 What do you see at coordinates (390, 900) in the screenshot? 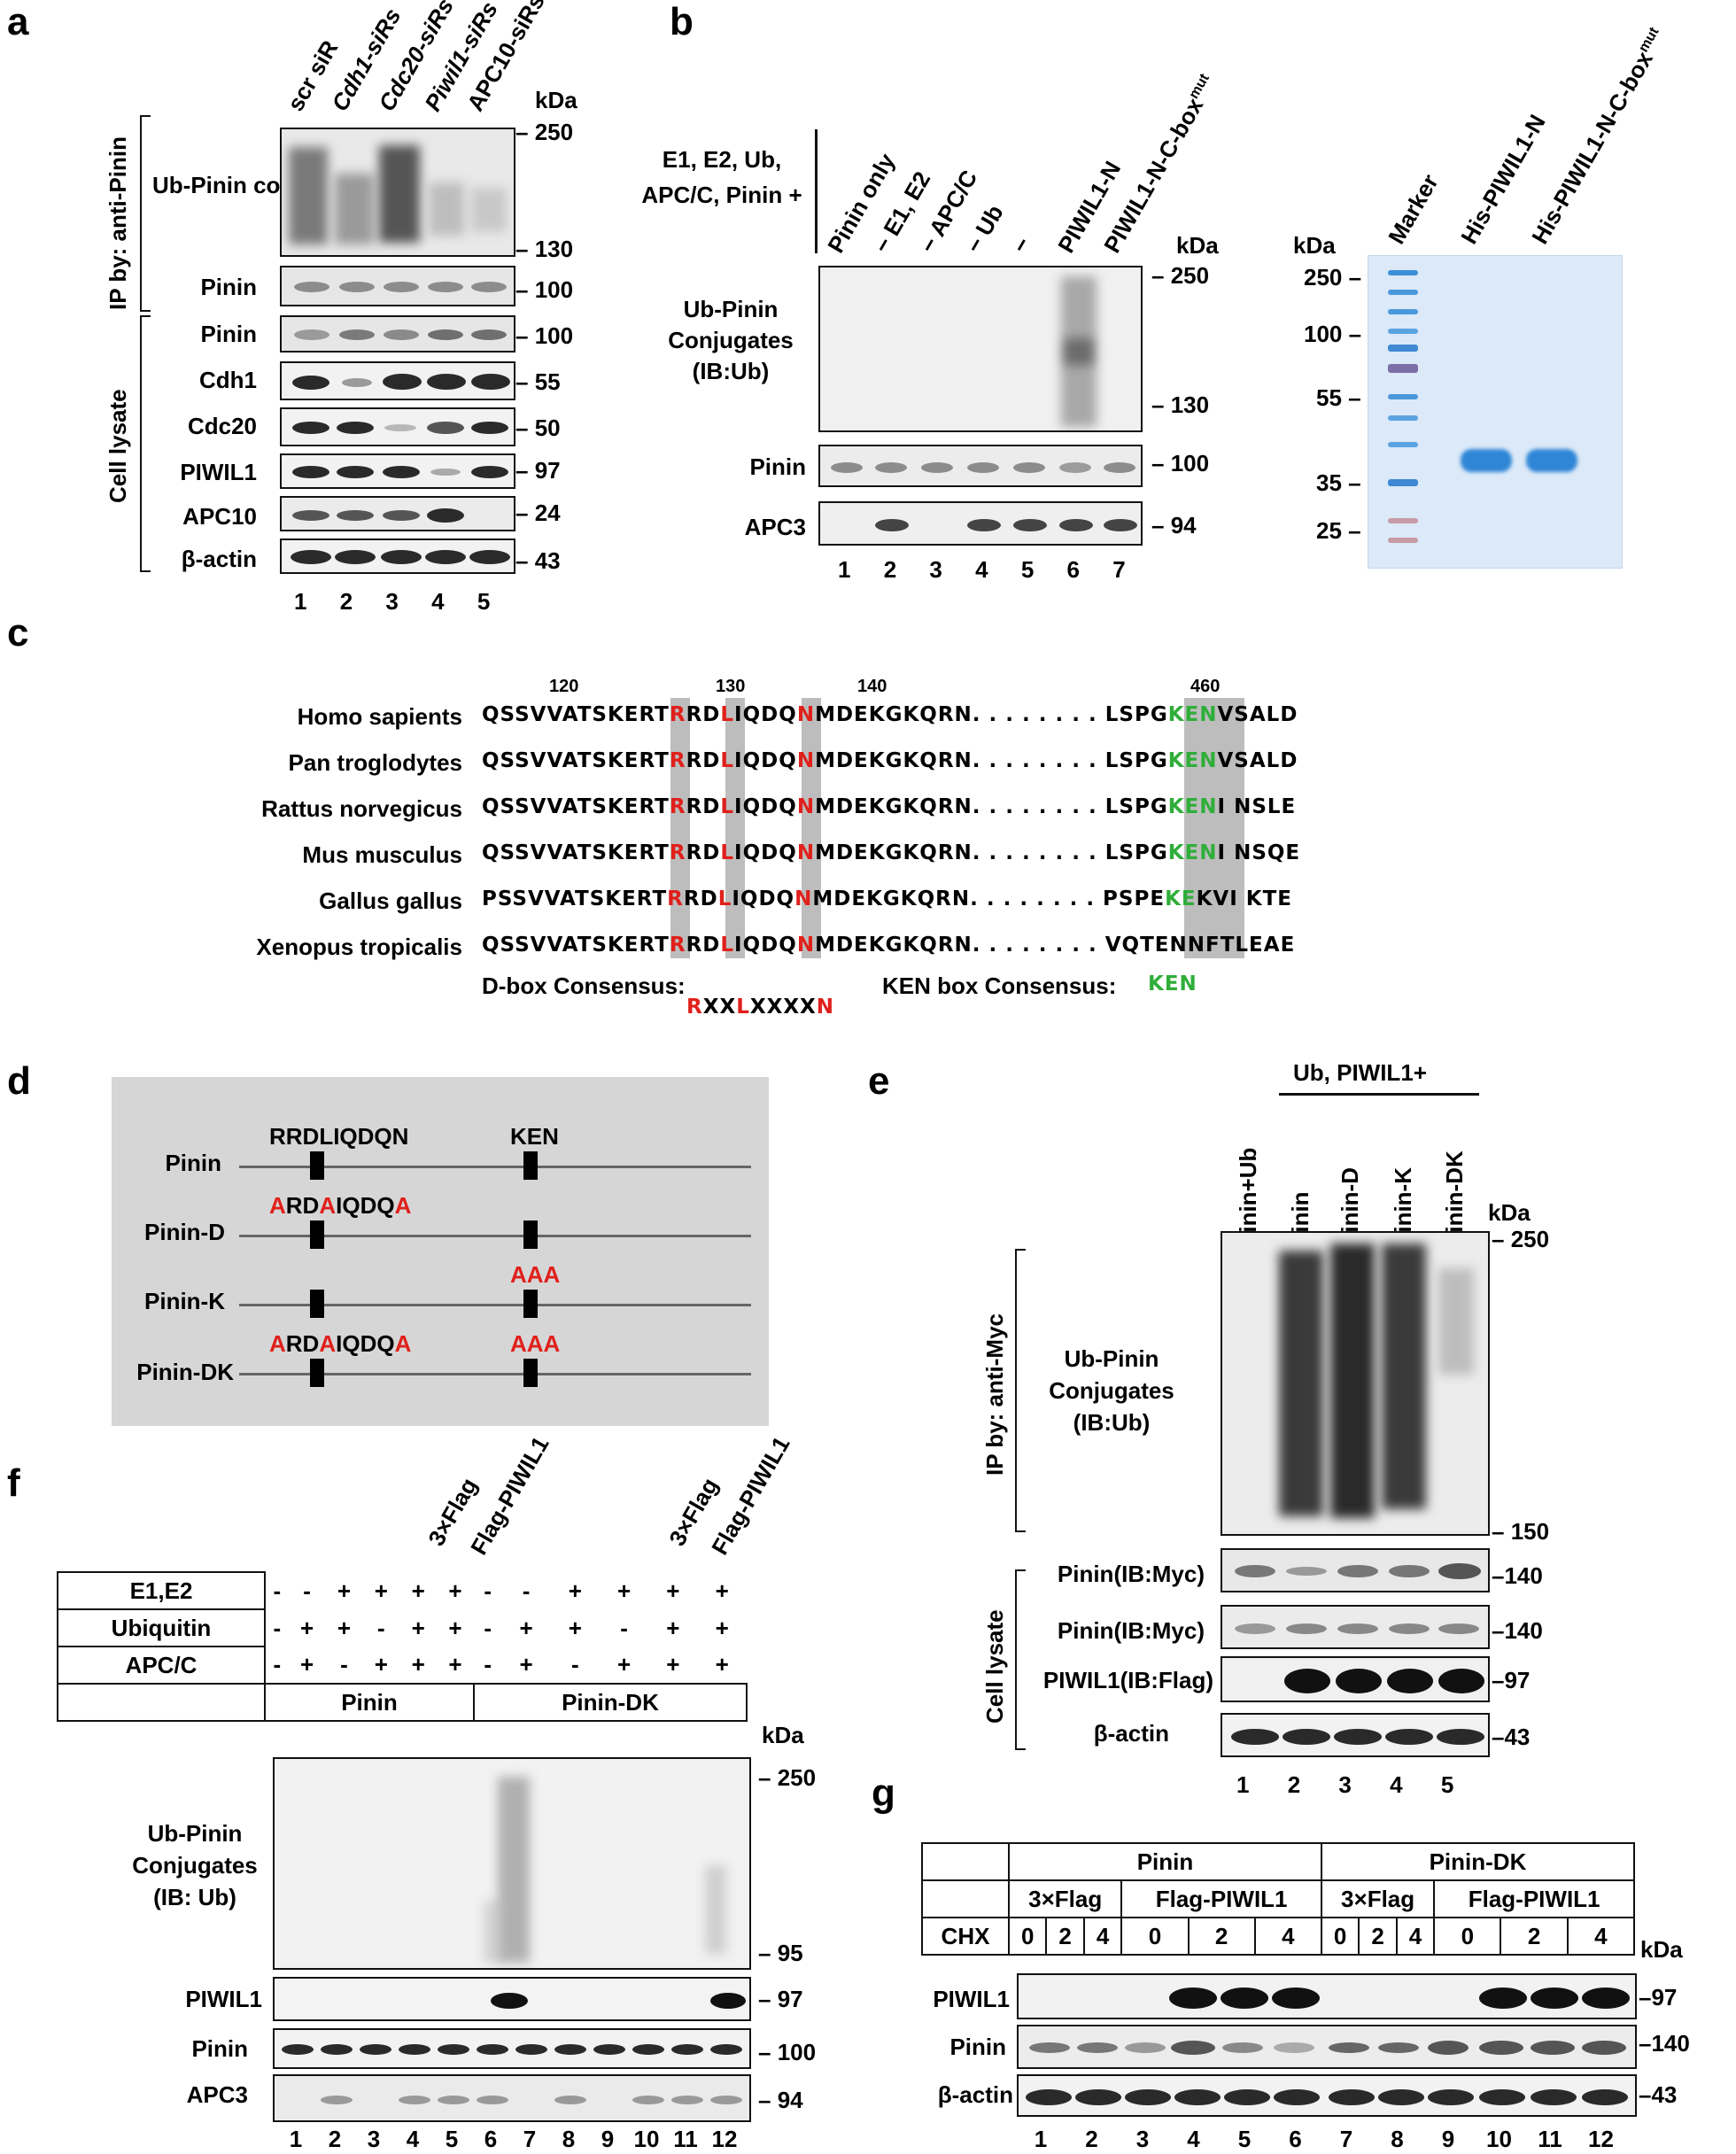
I see `species-label: Gallus gallus` at bounding box center [390, 900].